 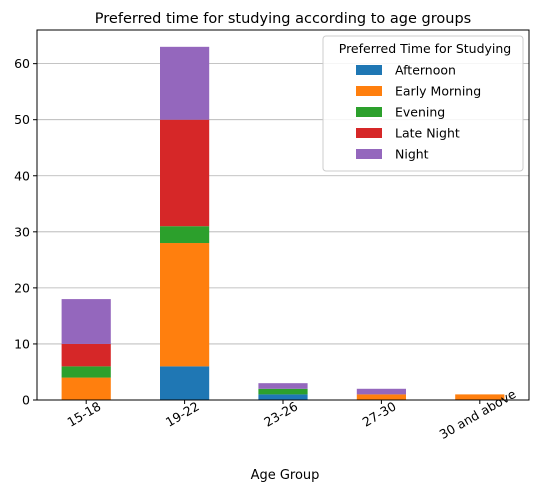 What do you see at coordinates (22, 175) in the screenshot?
I see `y-tick-label: 40` at bounding box center [22, 175].